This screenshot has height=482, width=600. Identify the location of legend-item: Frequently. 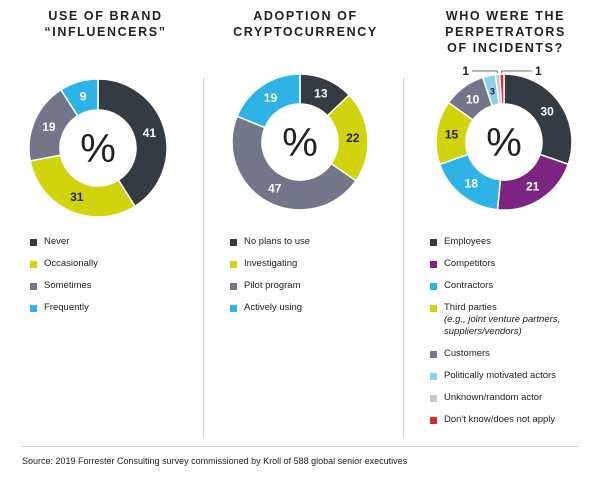
(64, 308).